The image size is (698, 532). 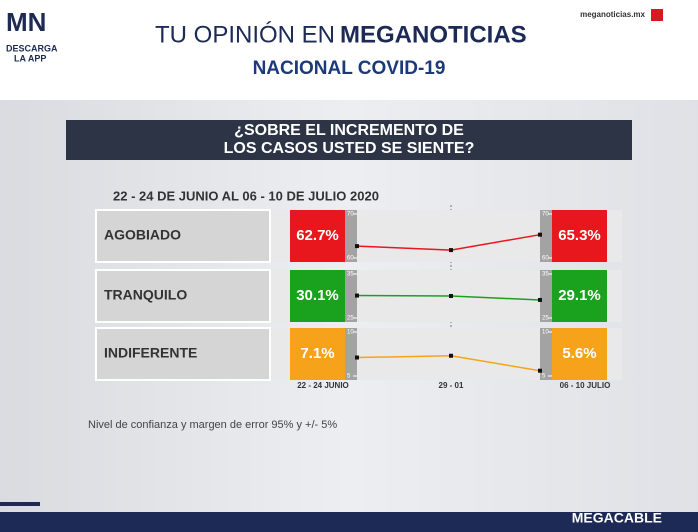 What do you see at coordinates (150, 353) in the screenshot?
I see `series-name: INDIFERENTE` at bounding box center [150, 353].